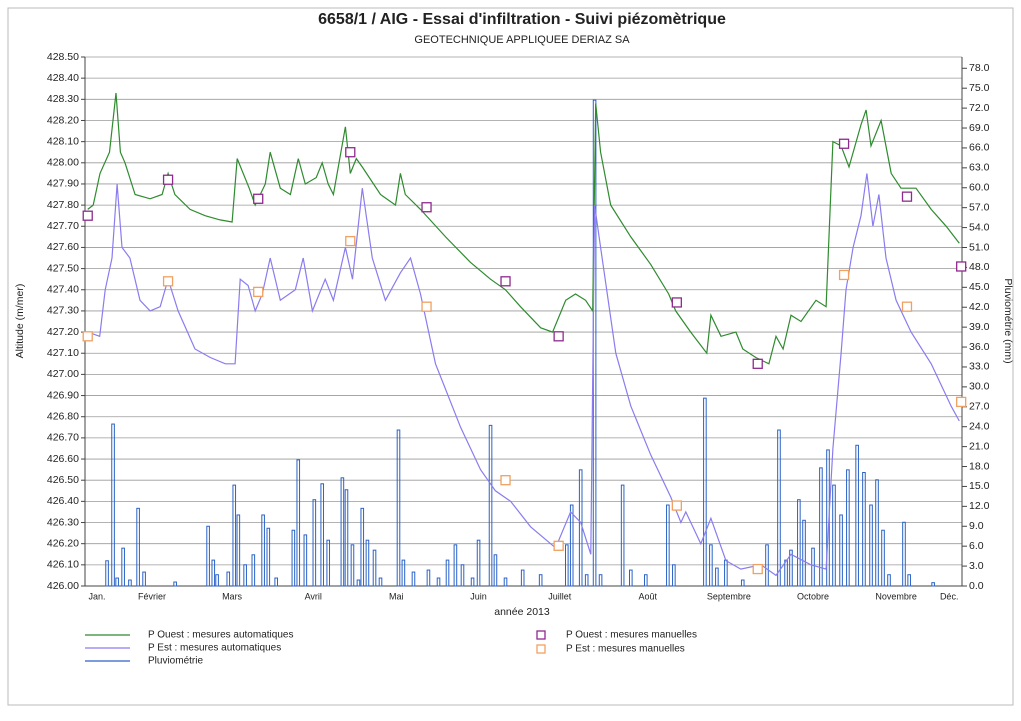 The width and height of the screenshot is (1021, 721). Describe the element at coordinates (396, 596) in the screenshot. I see `x-tick-label: Mai` at that location.